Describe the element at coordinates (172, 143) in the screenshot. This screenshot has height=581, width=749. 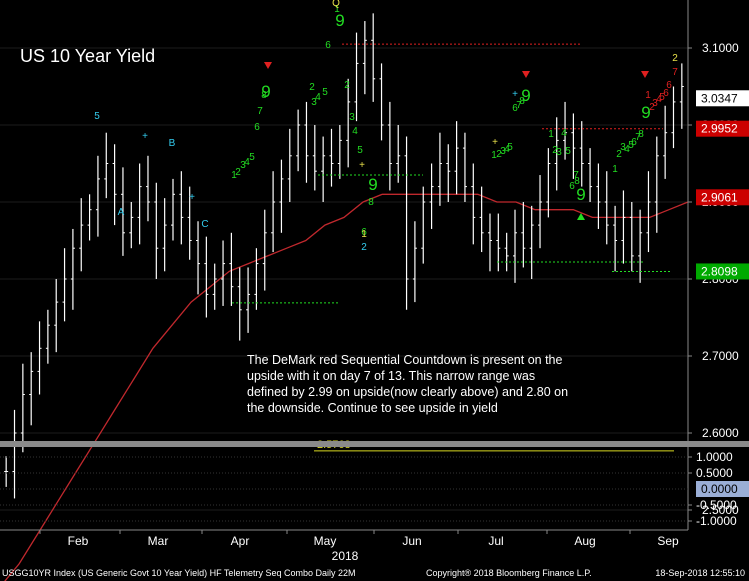
I see `demark-count-label: B` at that location.